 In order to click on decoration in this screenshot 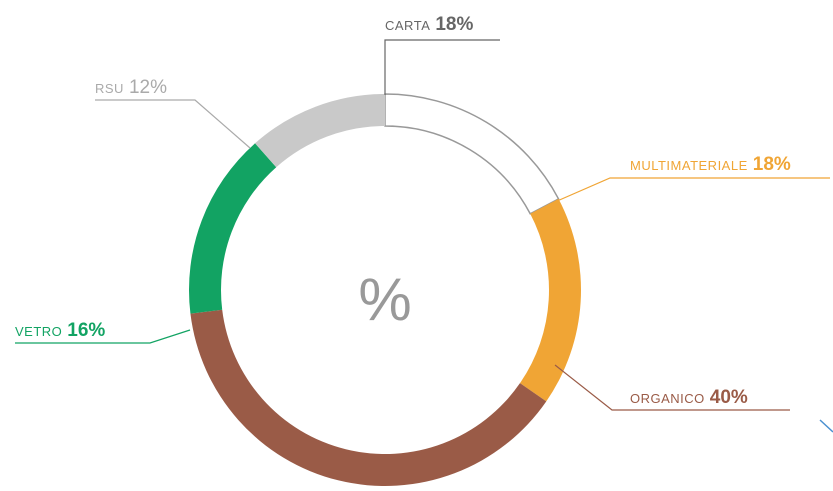, I will do `click(826, 426)`.